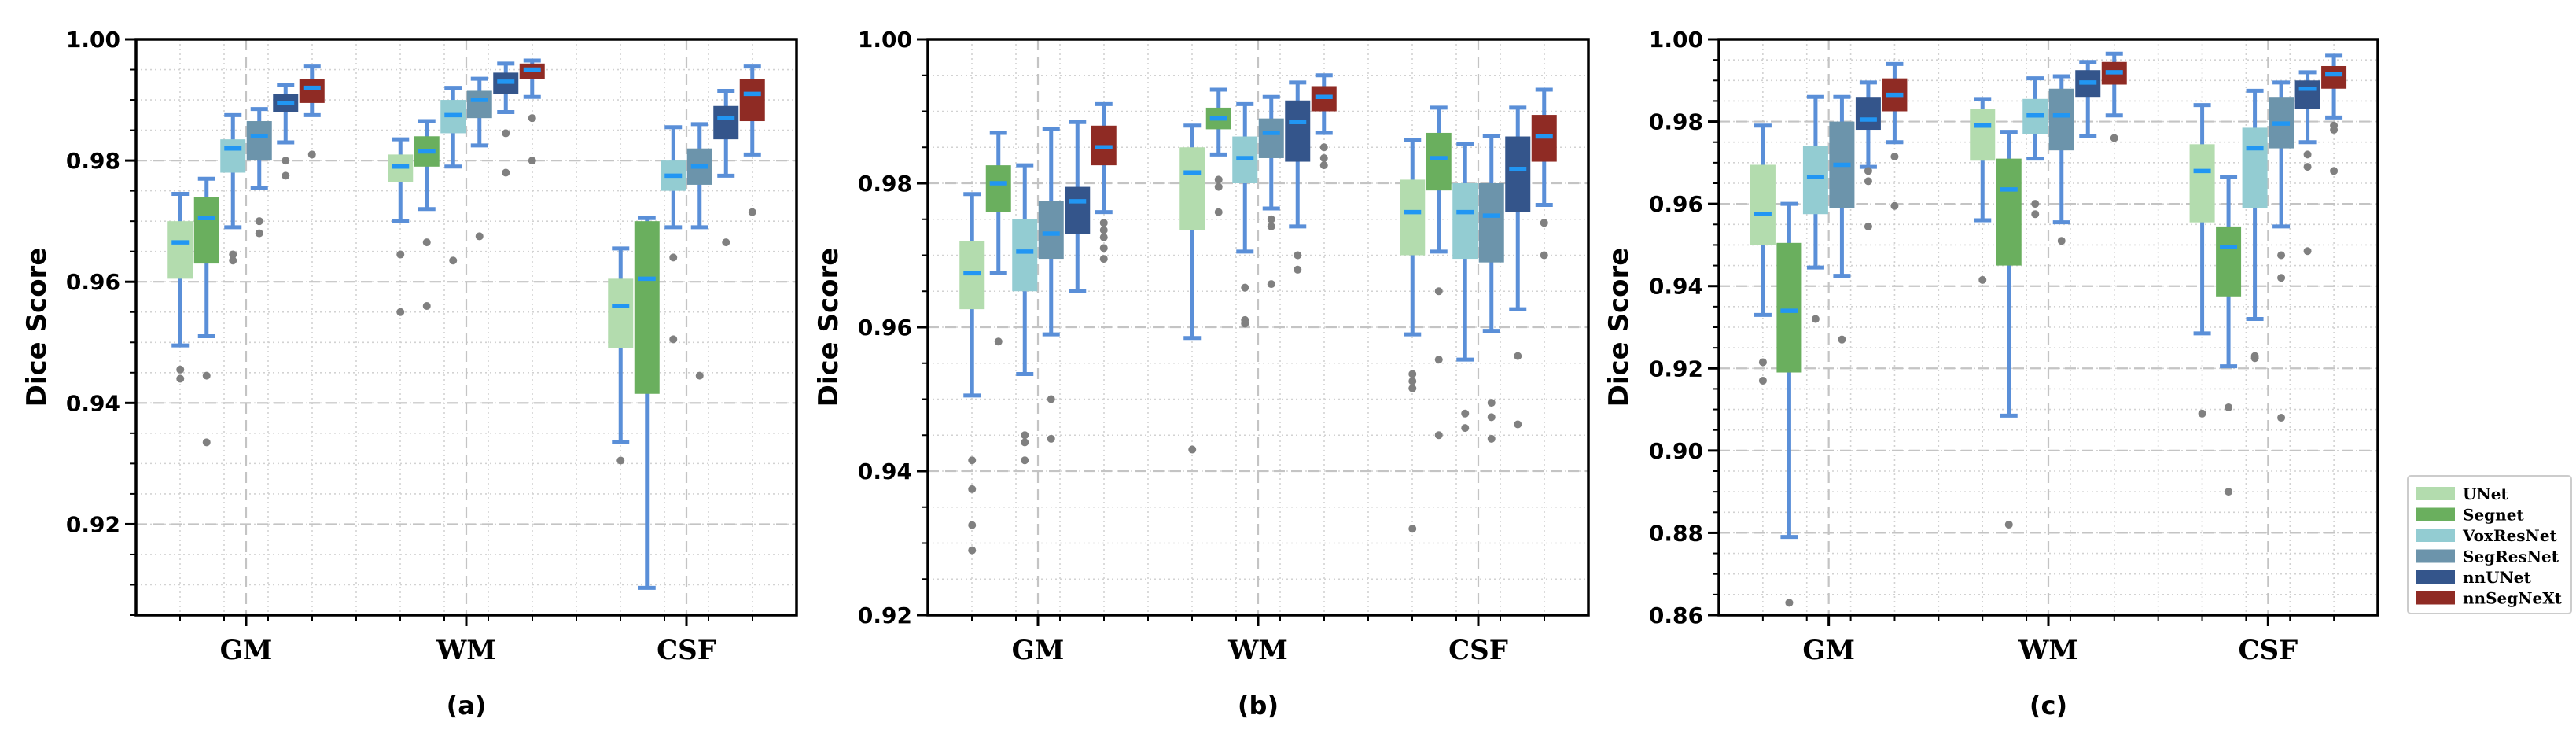 The height and width of the screenshot is (748, 2576). Describe the element at coordinates (180, 287) in the screenshot. I see `box-UNet-GM` at that location.